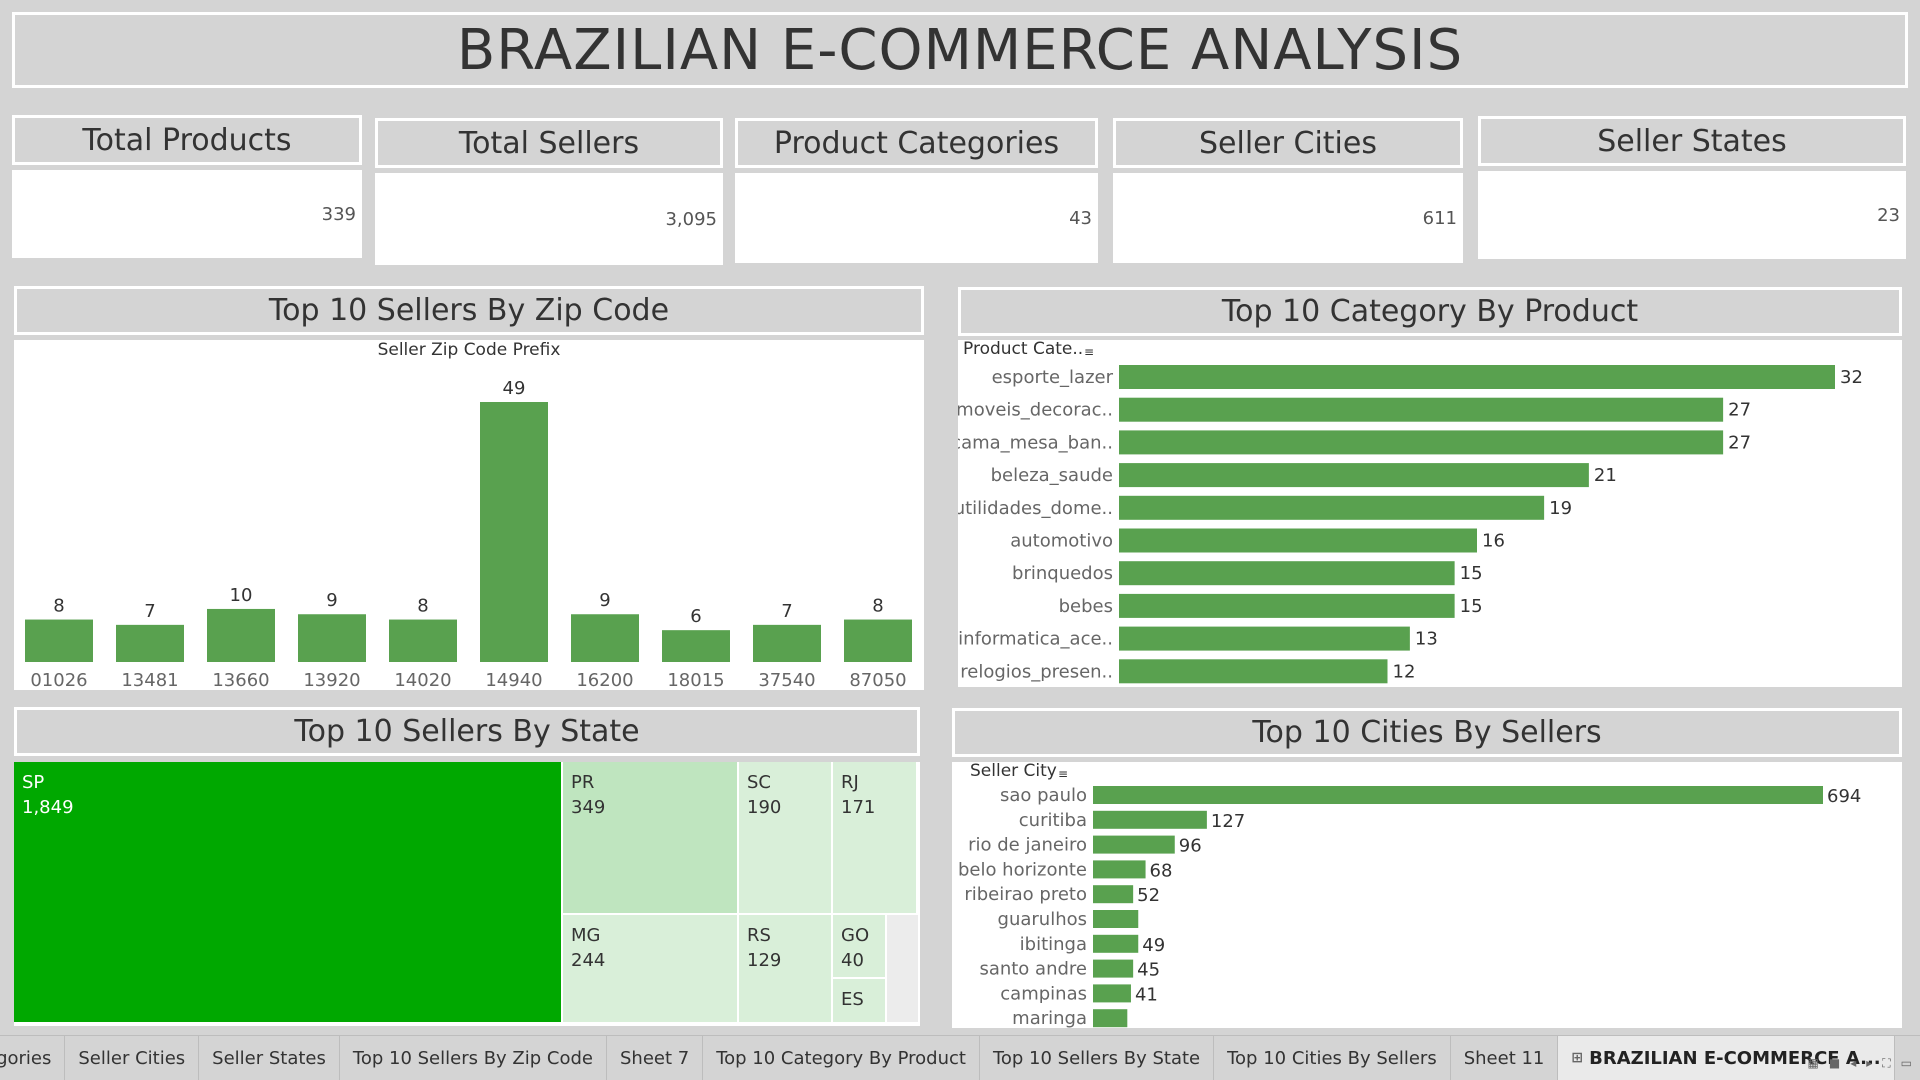 This screenshot has height=1080, width=1920. Describe the element at coordinates (916, 218) in the screenshot. I see `kpi-product-categories-value: 43` at that location.